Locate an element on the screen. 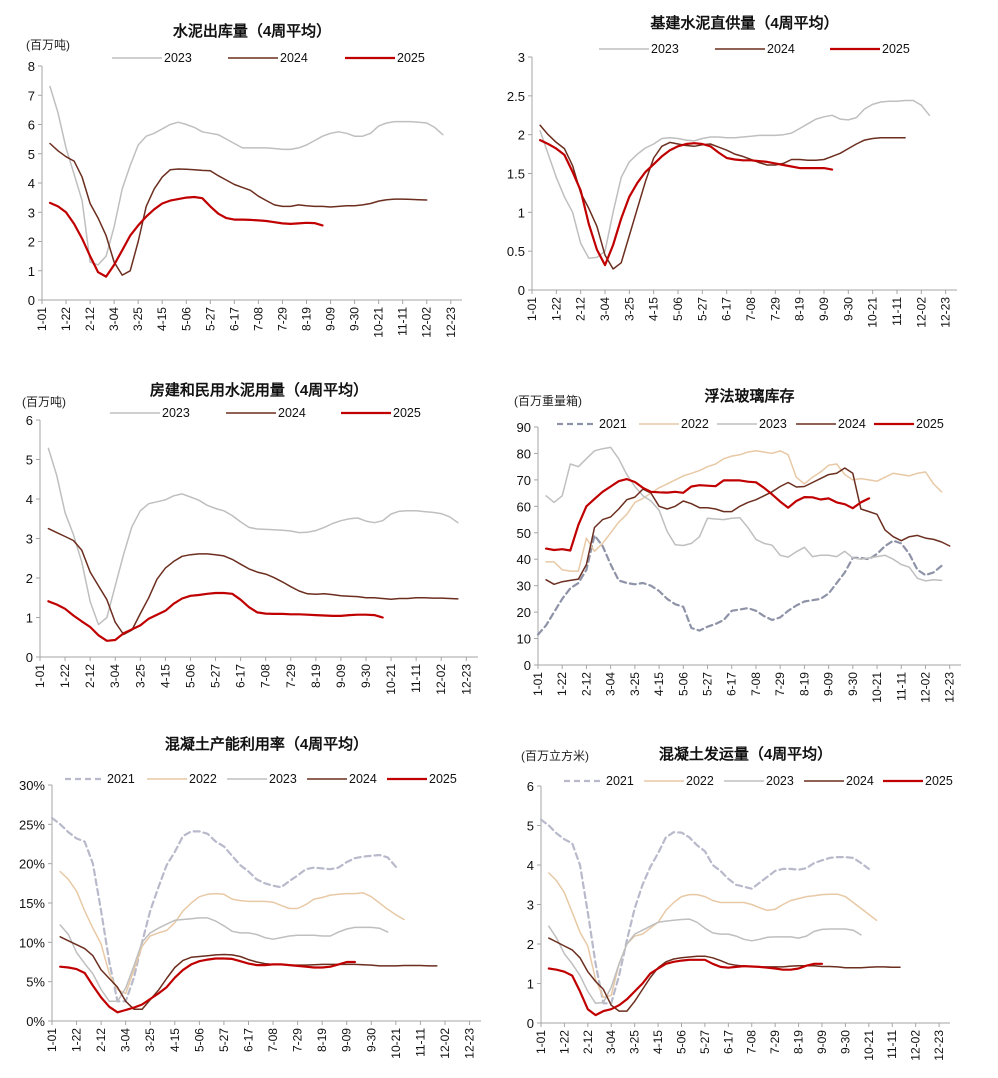 This screenshot has width=998, height=1078. y-tick-label: 5% is located at coordinates (35, 982).